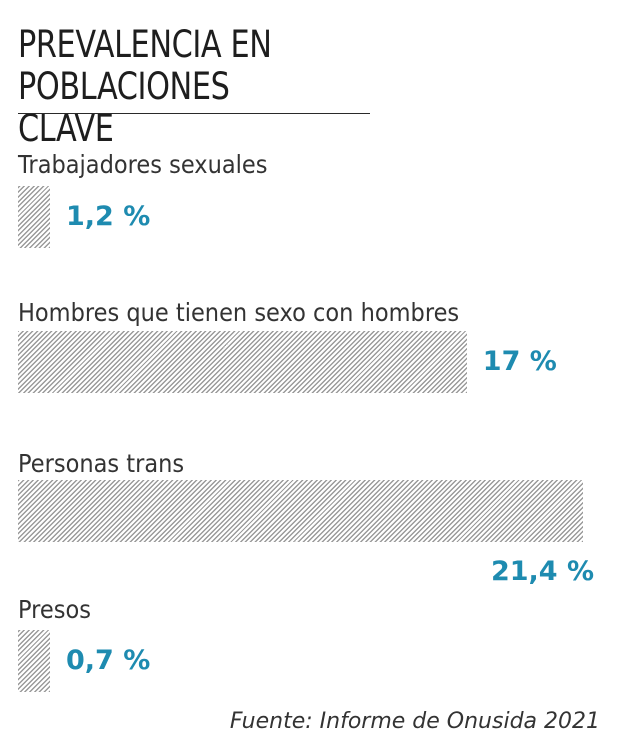 The image size is (640, 750). I want to click on source-note: Fuente: Informe de Onusida 2021, so click(414, 721).